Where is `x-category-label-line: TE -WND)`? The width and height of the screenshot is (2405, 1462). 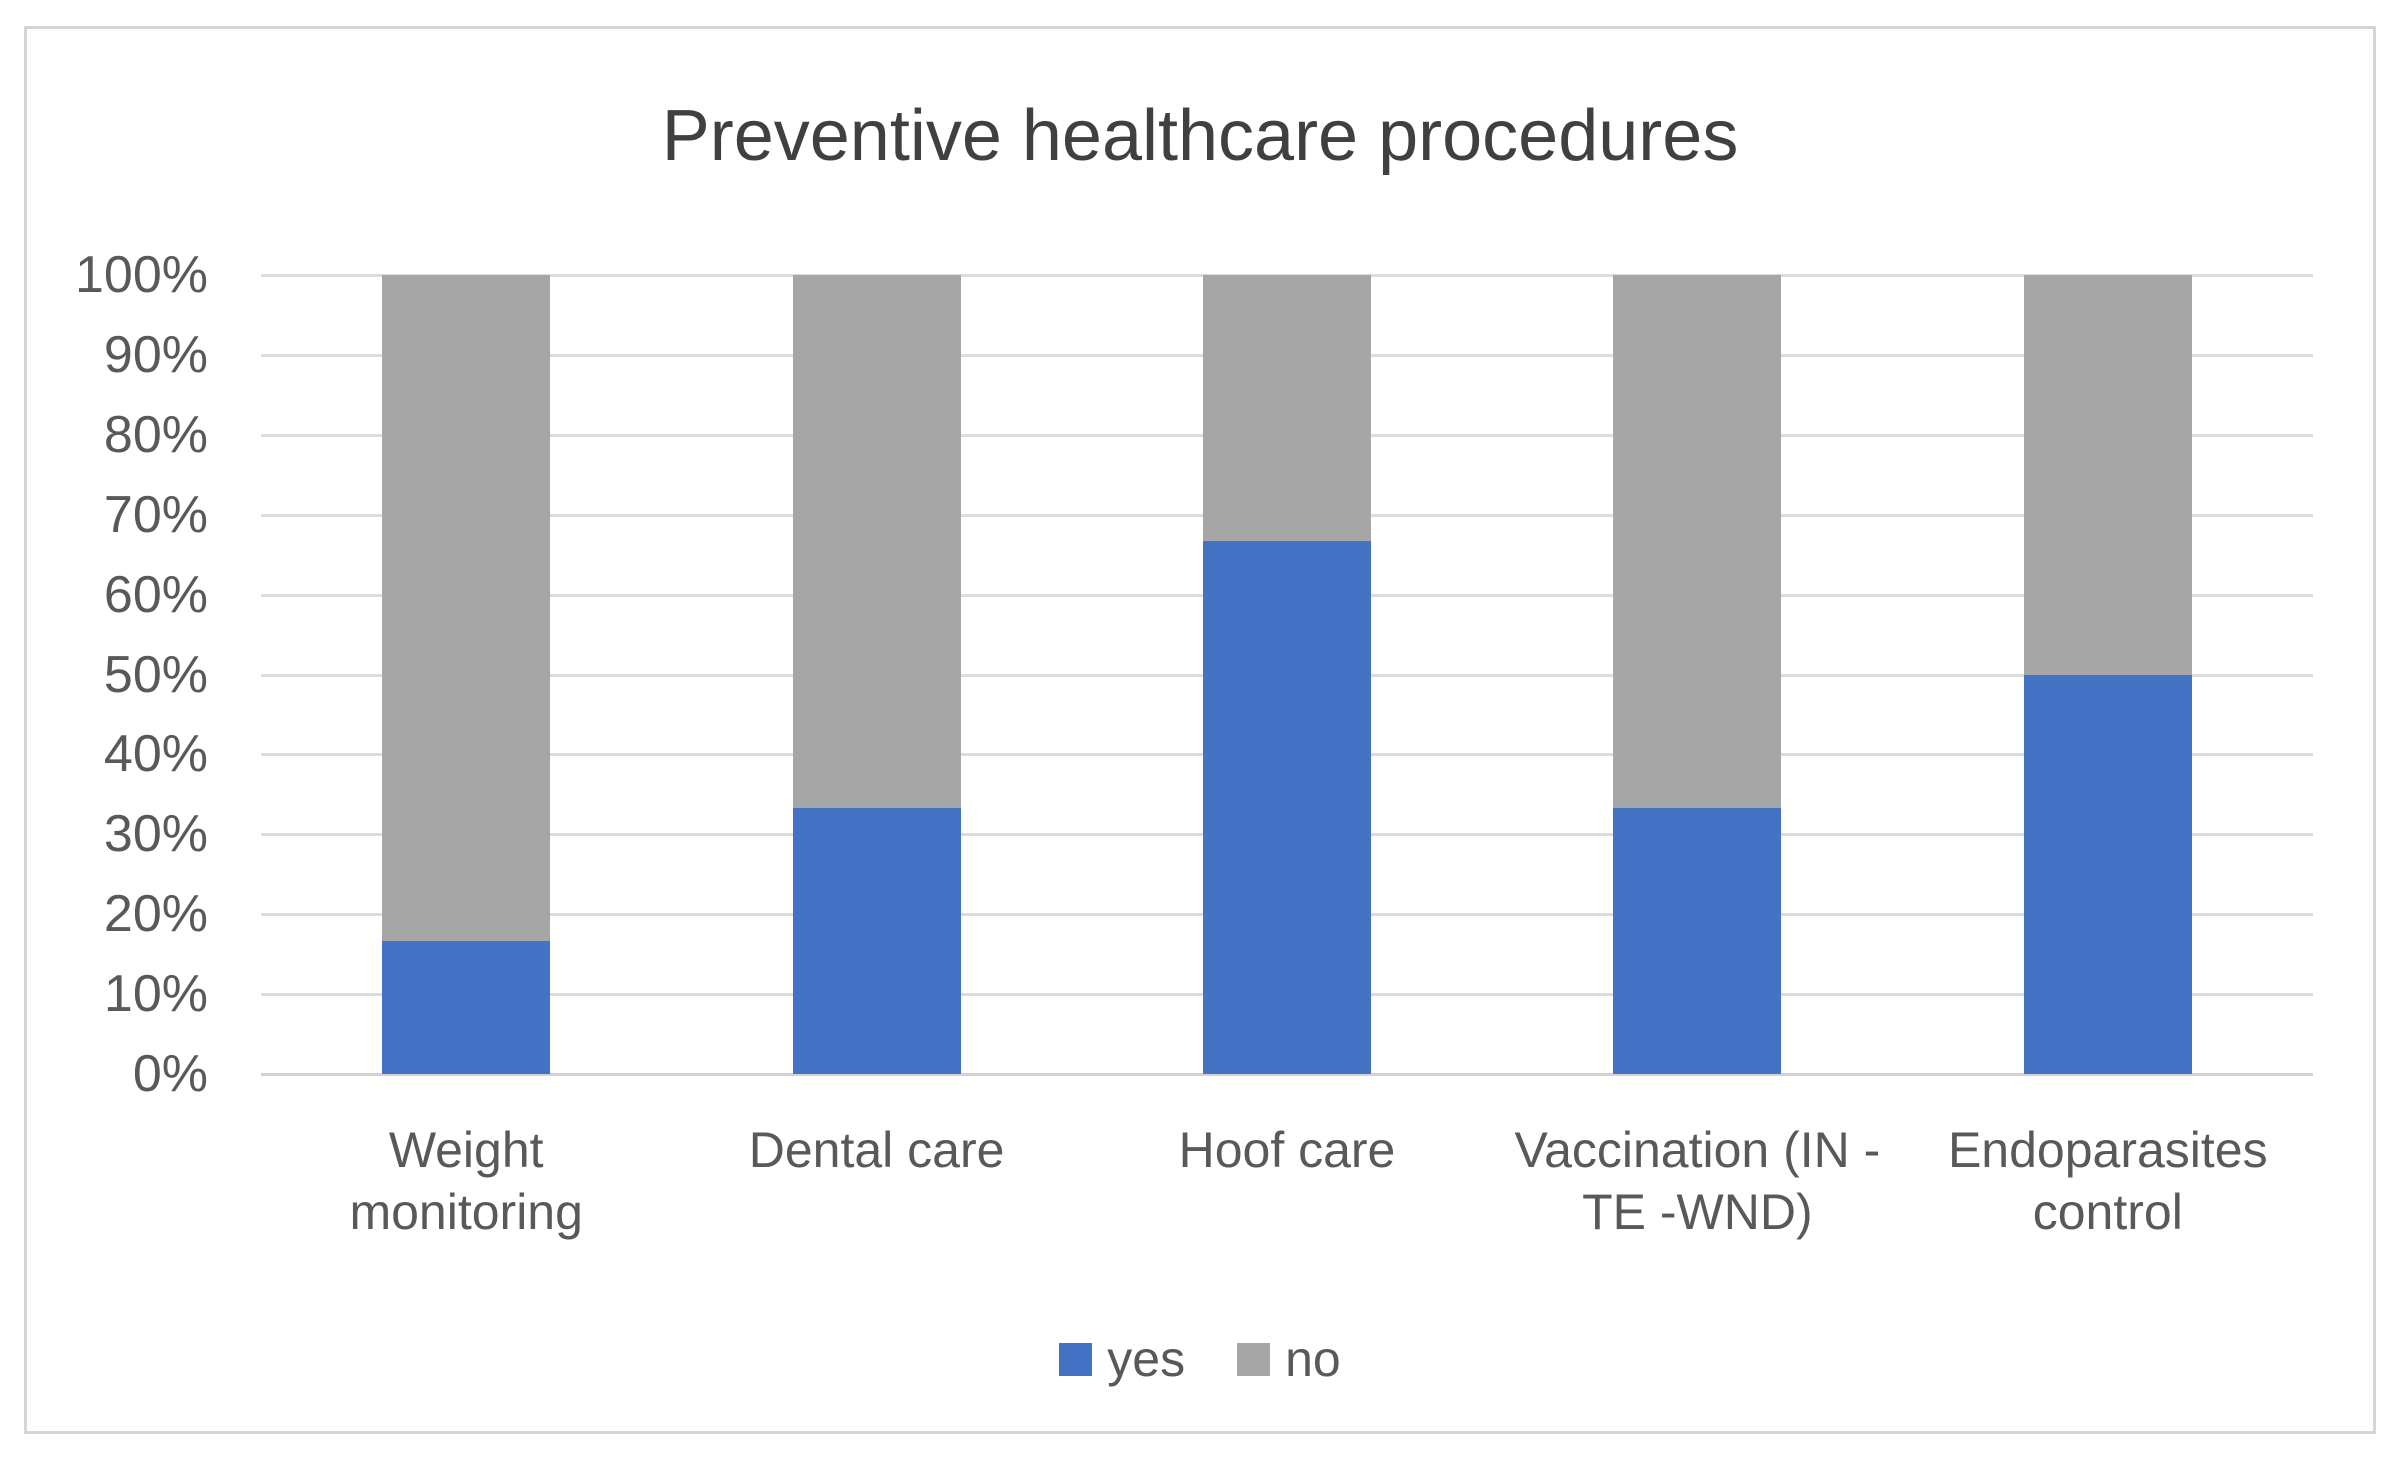 x-category-label-line: TE -WND) is located at coordinates (1697, 1212).